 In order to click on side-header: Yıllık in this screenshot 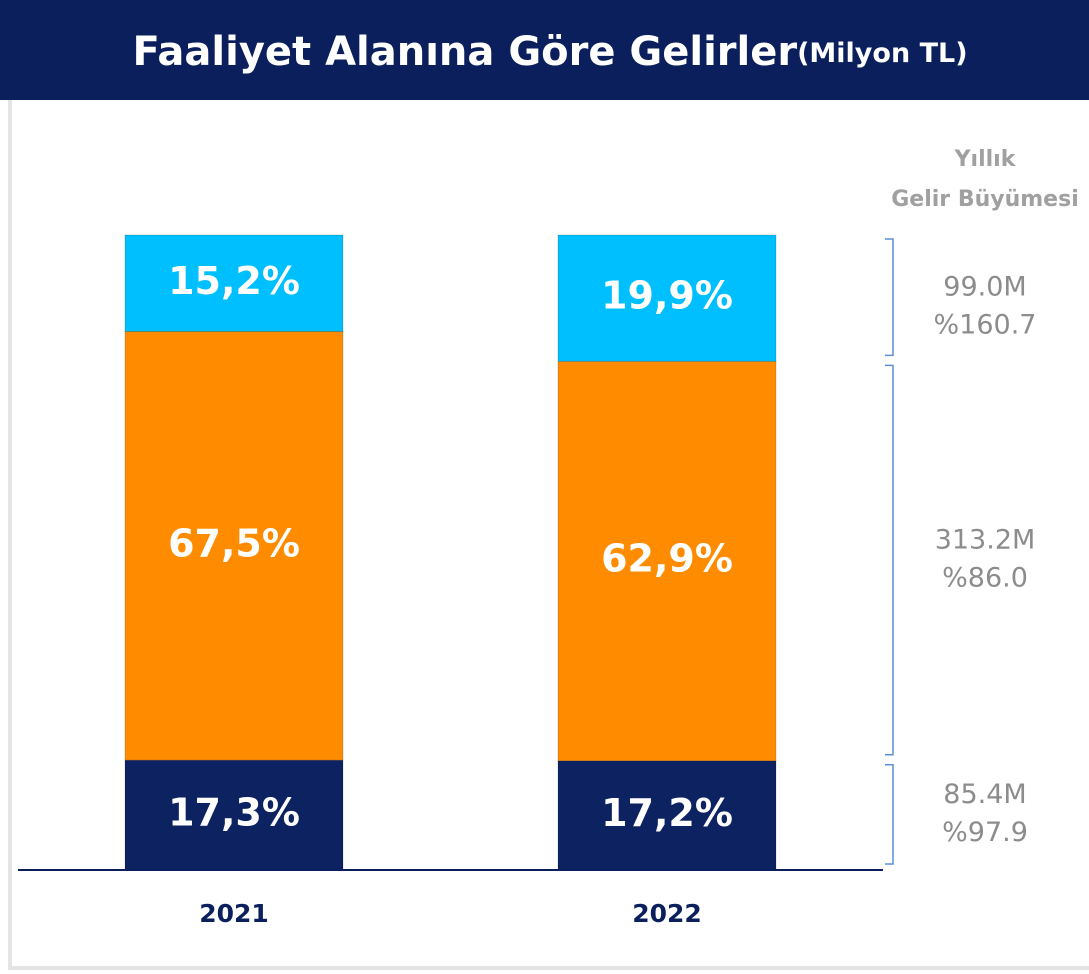, I will do `click(985, 159)`.